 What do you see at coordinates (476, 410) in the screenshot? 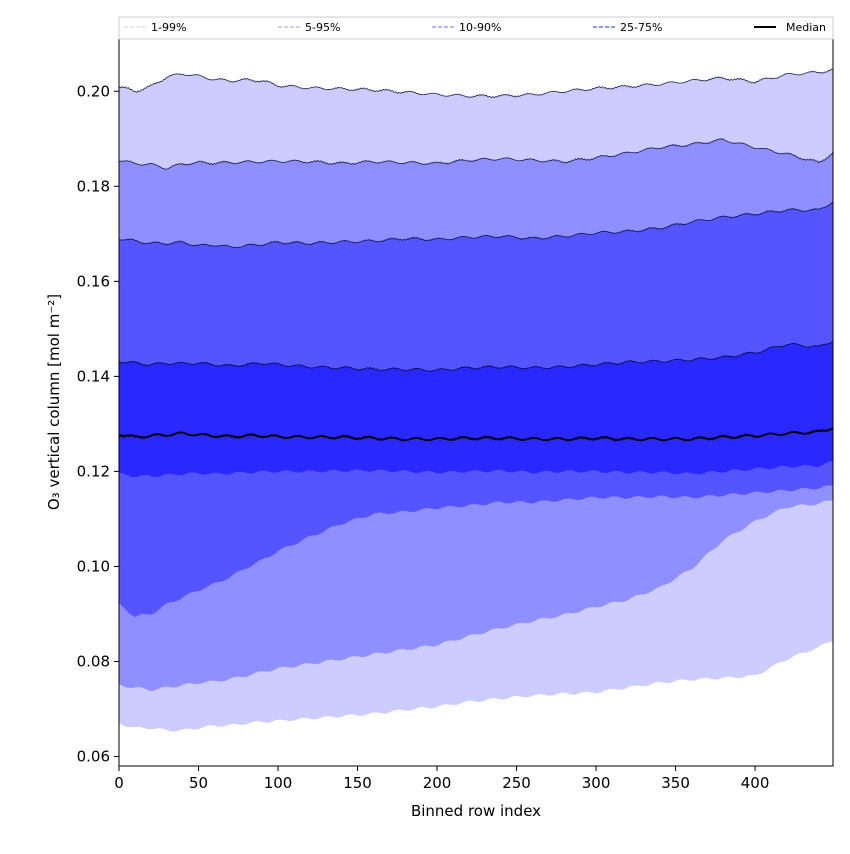
I see `band-25-75%-area` at bounding box center [476, 410].